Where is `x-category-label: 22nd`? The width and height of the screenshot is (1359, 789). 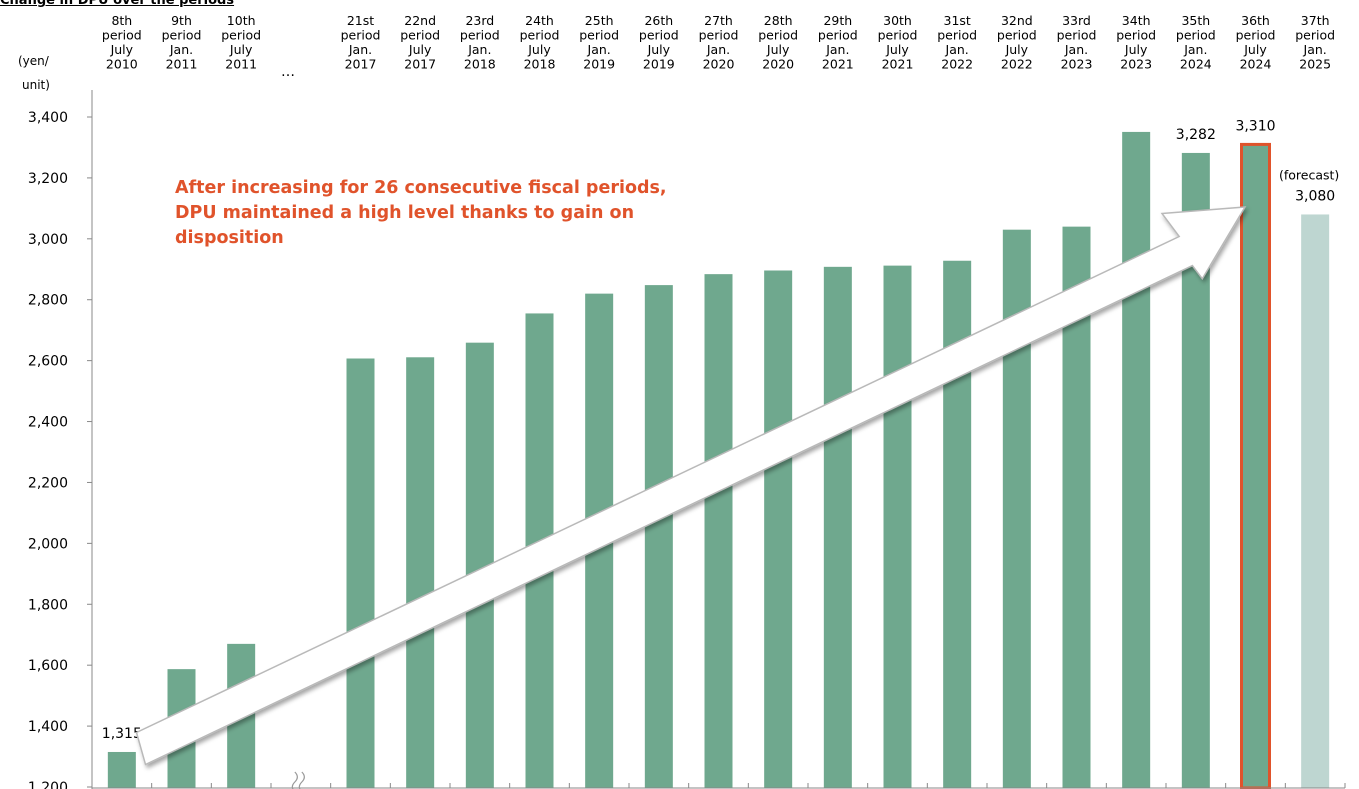 x-category-label: 22nd is located at coordinates (420, 20).